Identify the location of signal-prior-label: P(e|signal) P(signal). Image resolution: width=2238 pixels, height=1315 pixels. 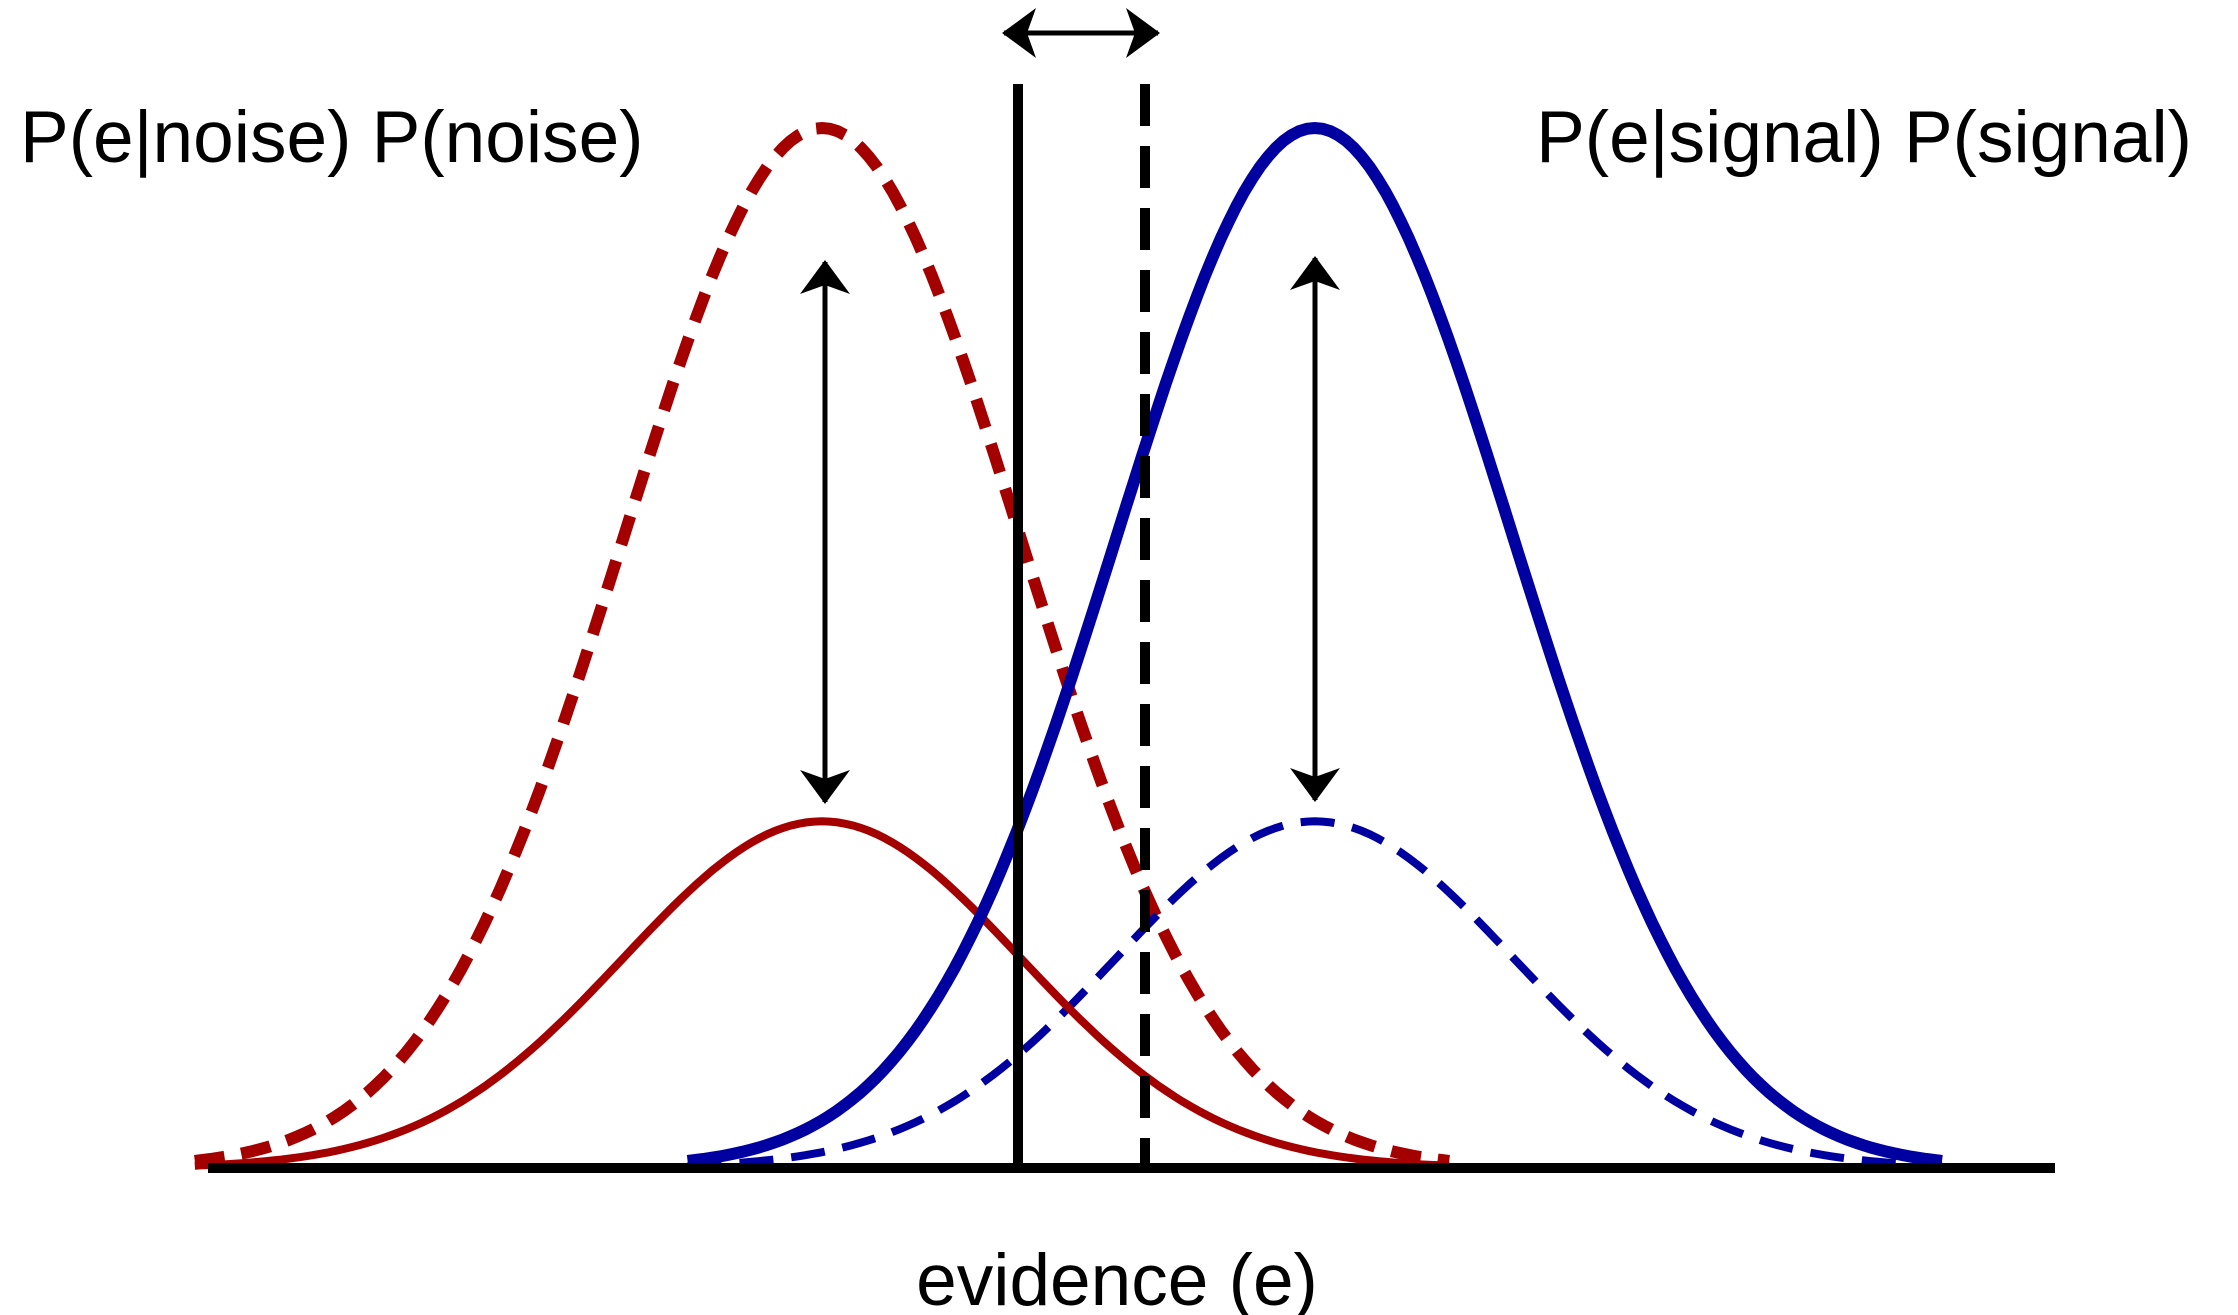
(1864, 137).